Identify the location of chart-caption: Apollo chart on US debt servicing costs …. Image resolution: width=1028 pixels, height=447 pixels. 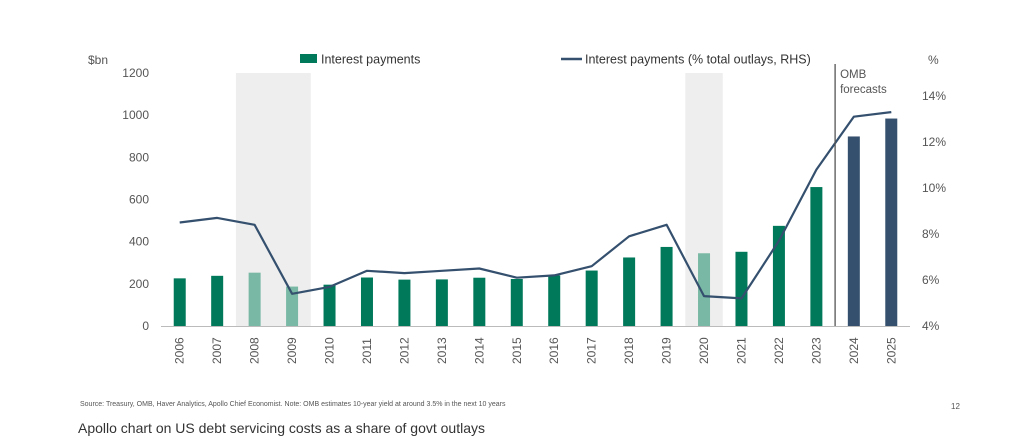
(281, 428).